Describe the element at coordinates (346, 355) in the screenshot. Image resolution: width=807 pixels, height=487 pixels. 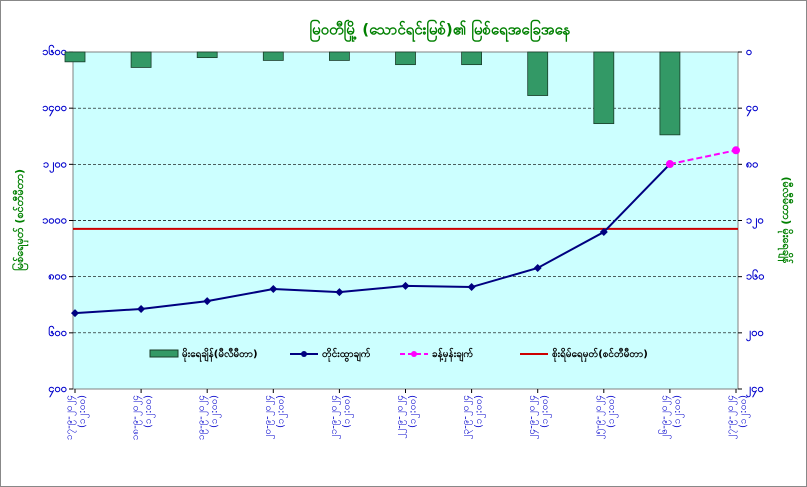
I see `legend-label: တိုင်းထွာချက်` at that location.